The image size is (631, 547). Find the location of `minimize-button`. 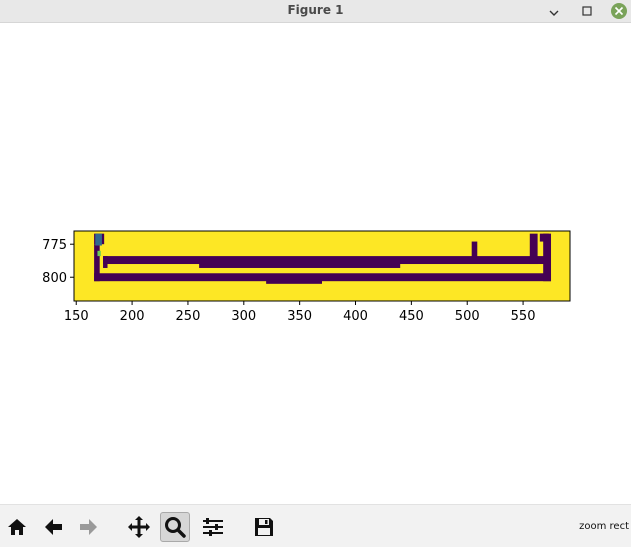

minimize-button is located at coordinates (554, 11).